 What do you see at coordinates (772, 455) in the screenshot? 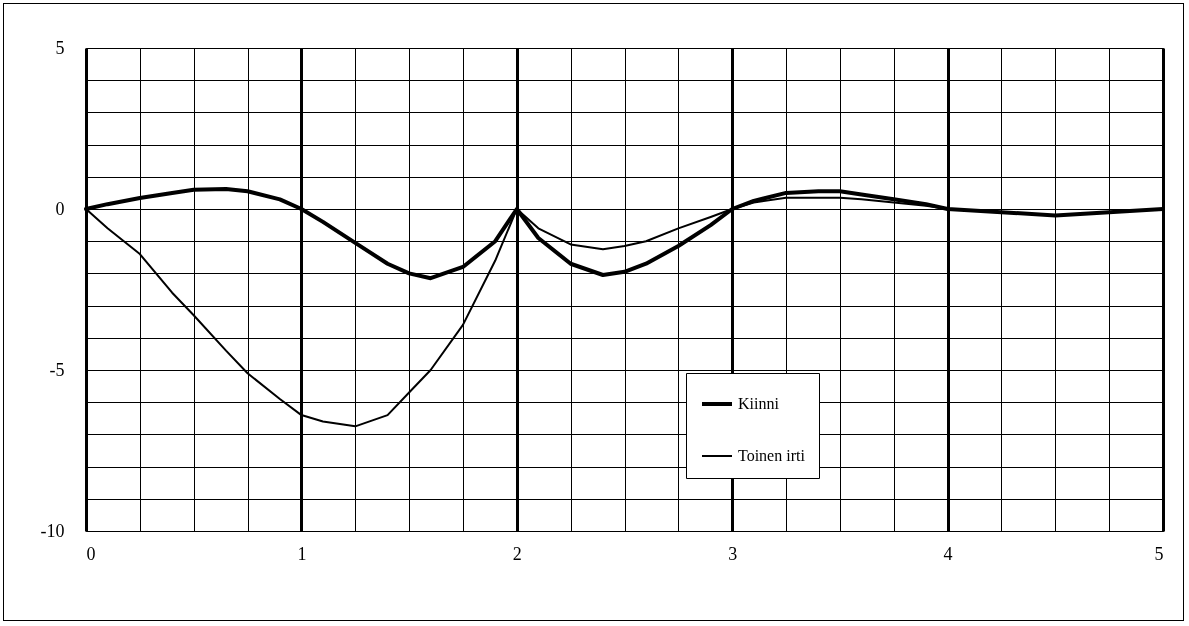
I see `legend-label: Toinen irti` at bounding box center [772, 455].